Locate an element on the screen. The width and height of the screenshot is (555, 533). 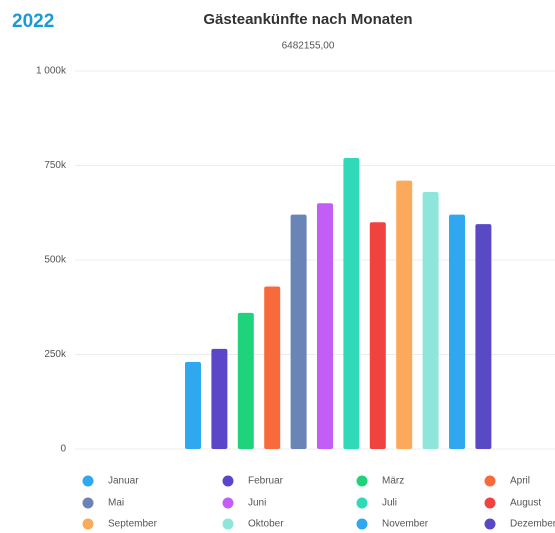
legend-label: Februar is located at coordinates (266, 481).